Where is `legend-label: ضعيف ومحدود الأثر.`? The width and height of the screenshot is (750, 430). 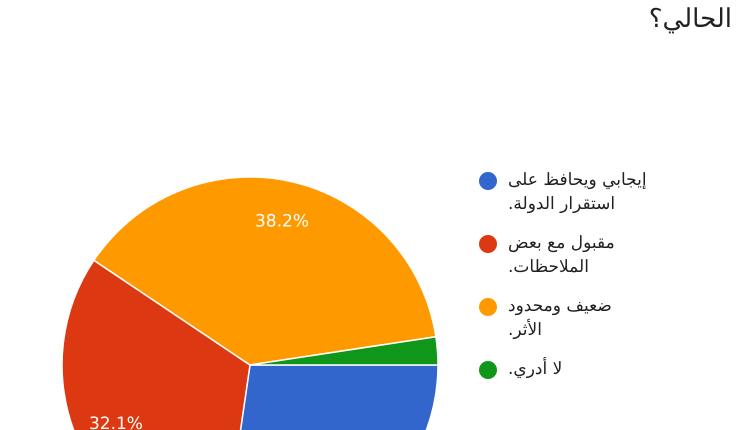
legend-label: ضعيف ومحدود الأثر. is located at coordinates (560, 318).